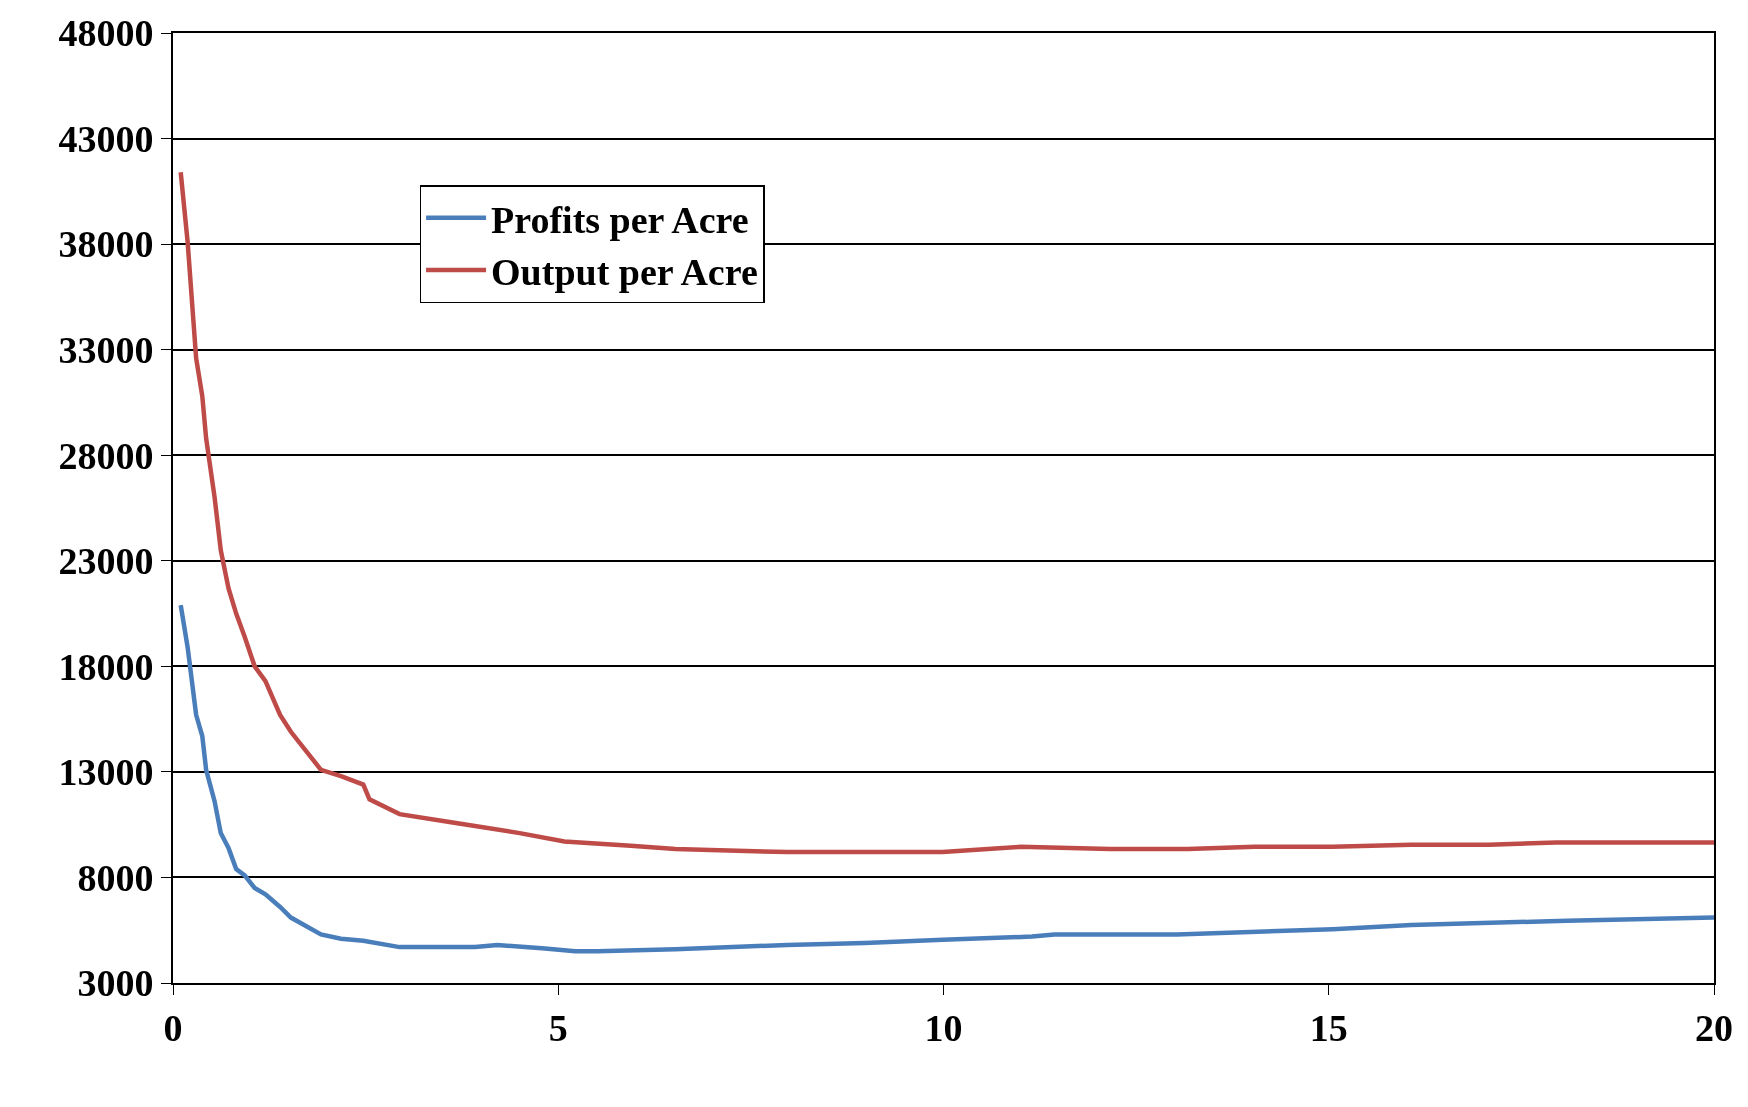  What do you see at coordinates (1714, 1027) in the screenshot?
I see `x-tick-label: 20` at bounding box center [1714, 1027].